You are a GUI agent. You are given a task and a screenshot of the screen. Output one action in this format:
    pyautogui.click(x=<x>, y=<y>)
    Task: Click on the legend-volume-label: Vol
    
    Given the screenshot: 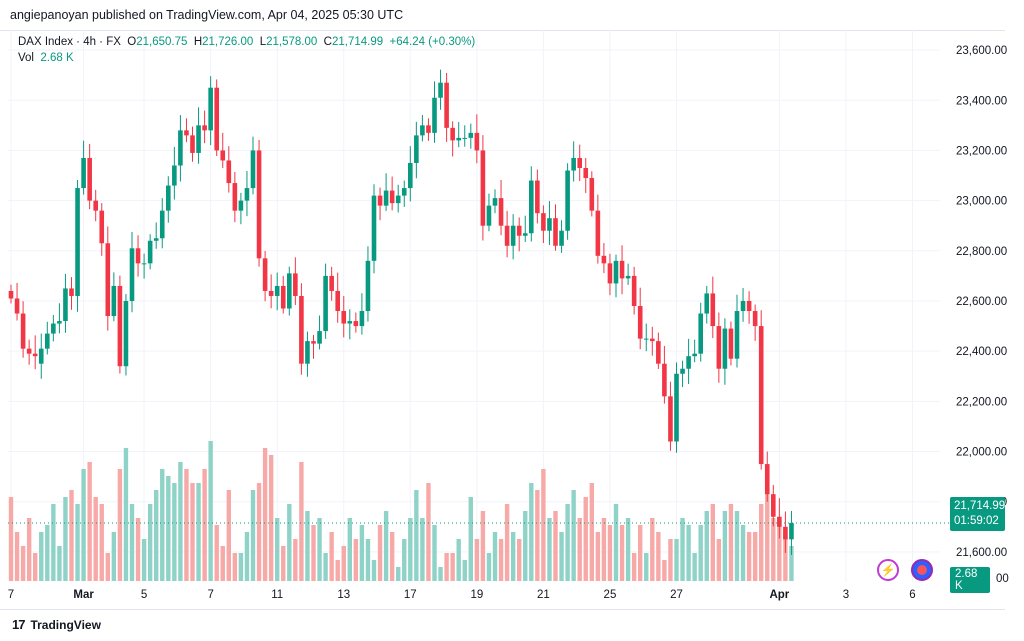 What is the action you would take?
    pyautogui.click(x=26, y=58)
    